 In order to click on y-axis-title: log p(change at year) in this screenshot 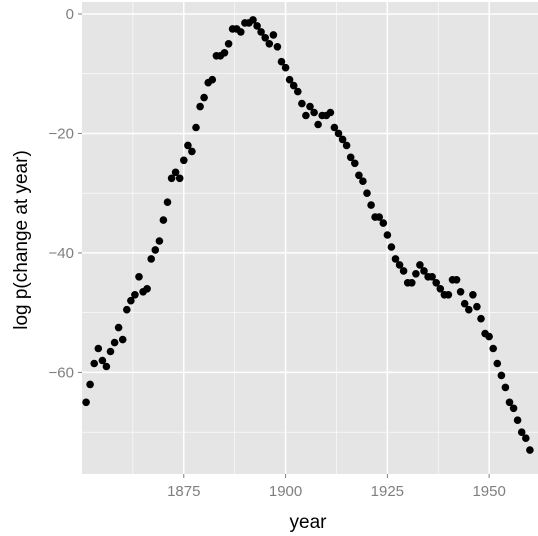, I will do `click(21, 240)`.